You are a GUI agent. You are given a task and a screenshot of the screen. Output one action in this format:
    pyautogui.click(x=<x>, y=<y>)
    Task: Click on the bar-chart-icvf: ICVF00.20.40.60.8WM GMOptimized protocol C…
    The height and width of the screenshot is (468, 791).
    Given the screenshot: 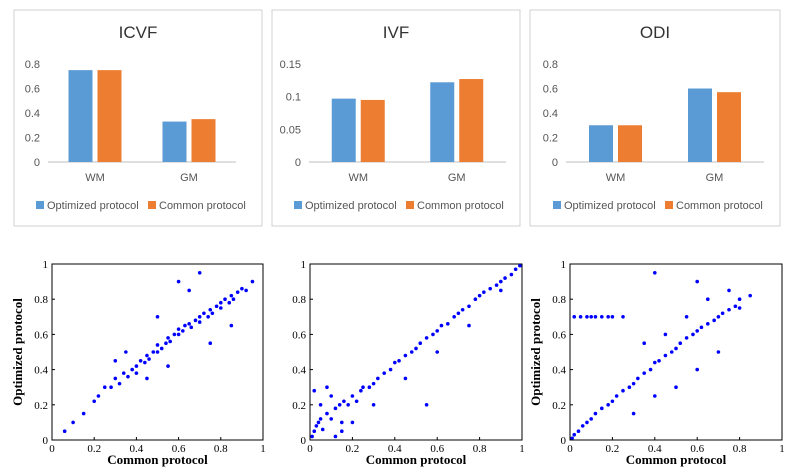 What is the action you would take?
    pyautogui.click(x=138, y=118)
    